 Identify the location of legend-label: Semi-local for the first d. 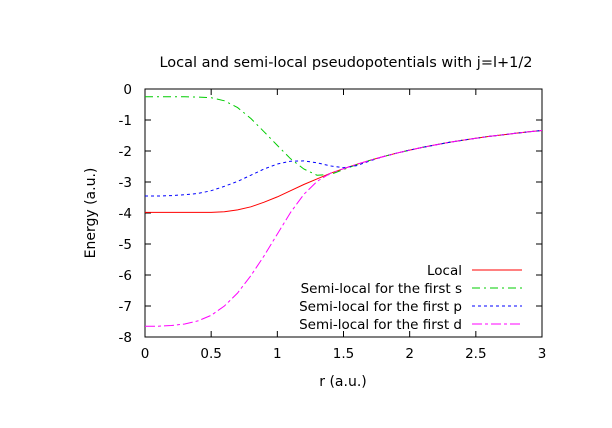
(380, 325).